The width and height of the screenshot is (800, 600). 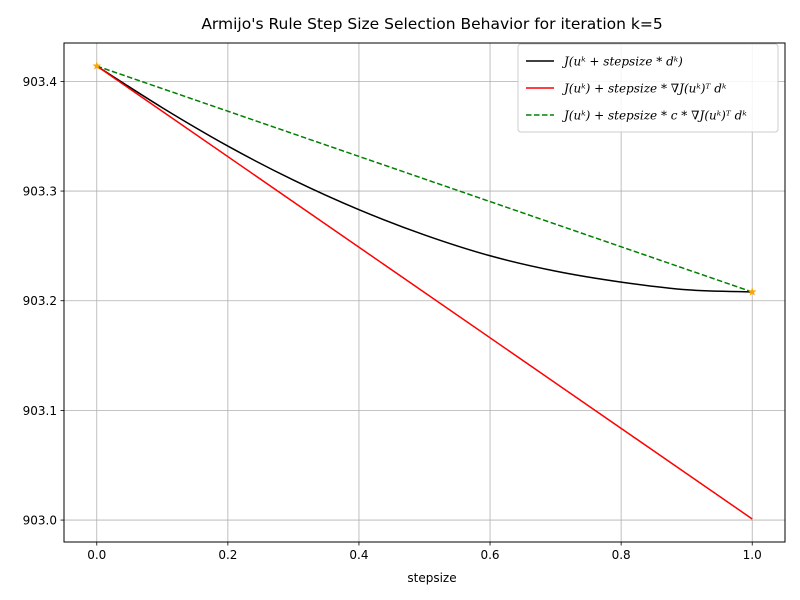 I want to click on y-tick-label: 903.3, so click(x=40, y=192).